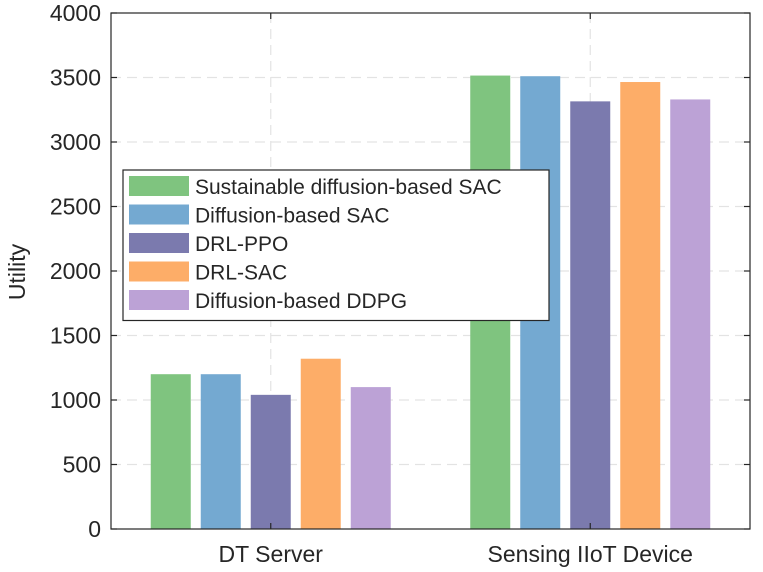 The height and width of the screenshot is (572, 763). Describe the element at coordinates (75, 78) in the screenshot. I see `y-tick-label: 3500` at that location.